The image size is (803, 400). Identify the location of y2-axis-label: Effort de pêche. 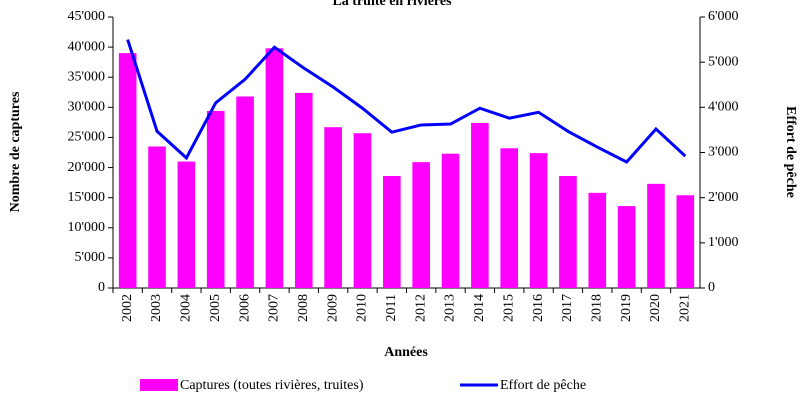
(790, 152).